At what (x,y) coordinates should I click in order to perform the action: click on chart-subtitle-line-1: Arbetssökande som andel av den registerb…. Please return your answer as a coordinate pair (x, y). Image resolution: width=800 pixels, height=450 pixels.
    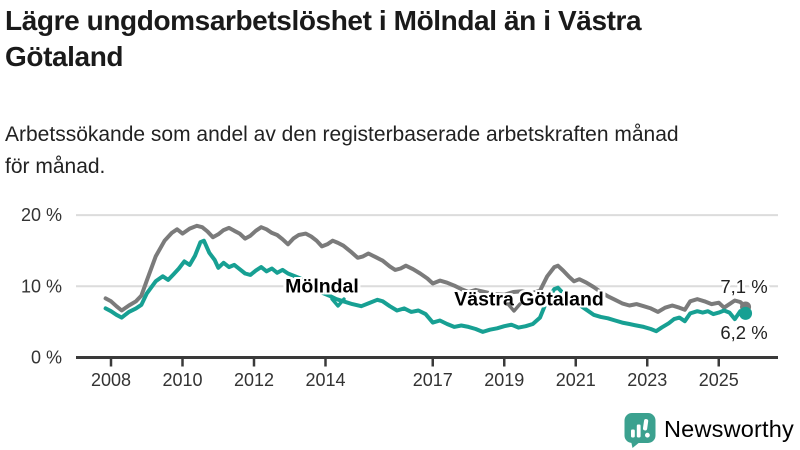
    Looking at the image, I should click on (342, 134).